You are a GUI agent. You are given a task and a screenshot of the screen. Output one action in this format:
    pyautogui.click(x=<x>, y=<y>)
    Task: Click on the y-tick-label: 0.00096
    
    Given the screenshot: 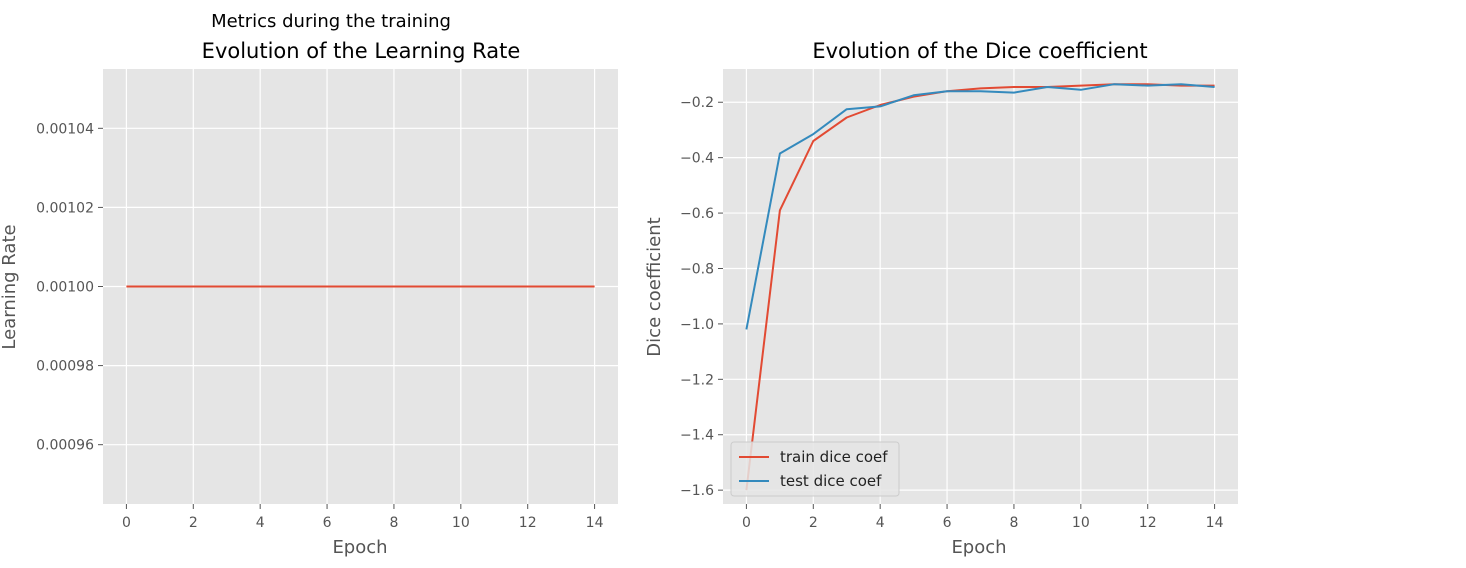 What is the action you would take?
    pyautogui.click(x=65, y=446)
    